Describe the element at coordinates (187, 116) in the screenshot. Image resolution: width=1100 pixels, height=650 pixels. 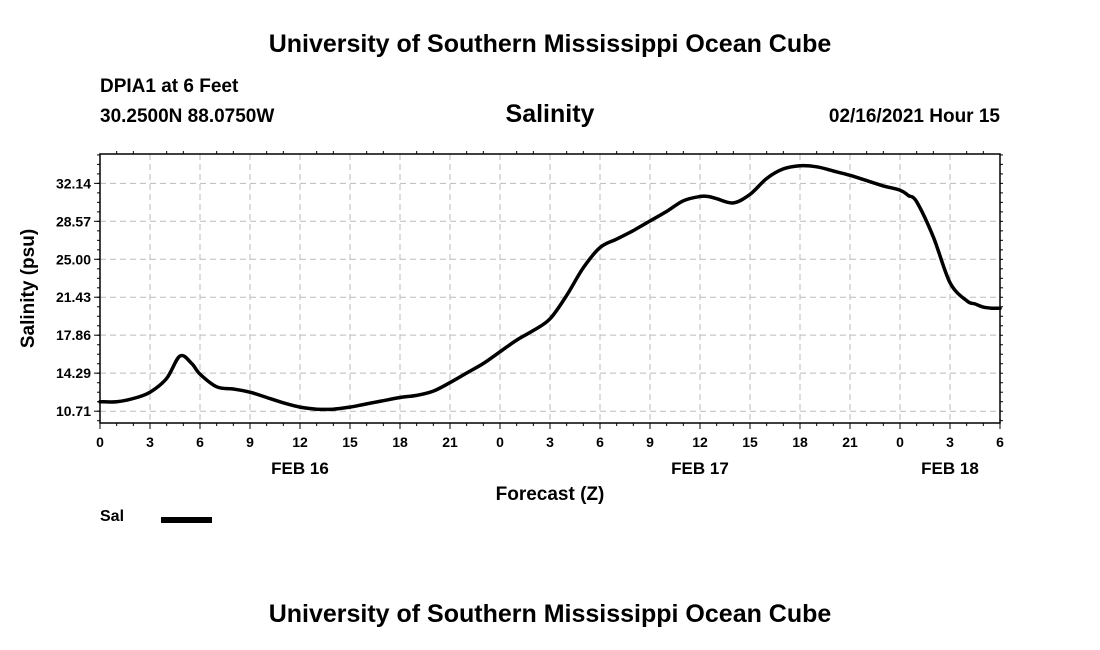
I see `station-coordinates: 30.2500N 88.0750W` at that location.